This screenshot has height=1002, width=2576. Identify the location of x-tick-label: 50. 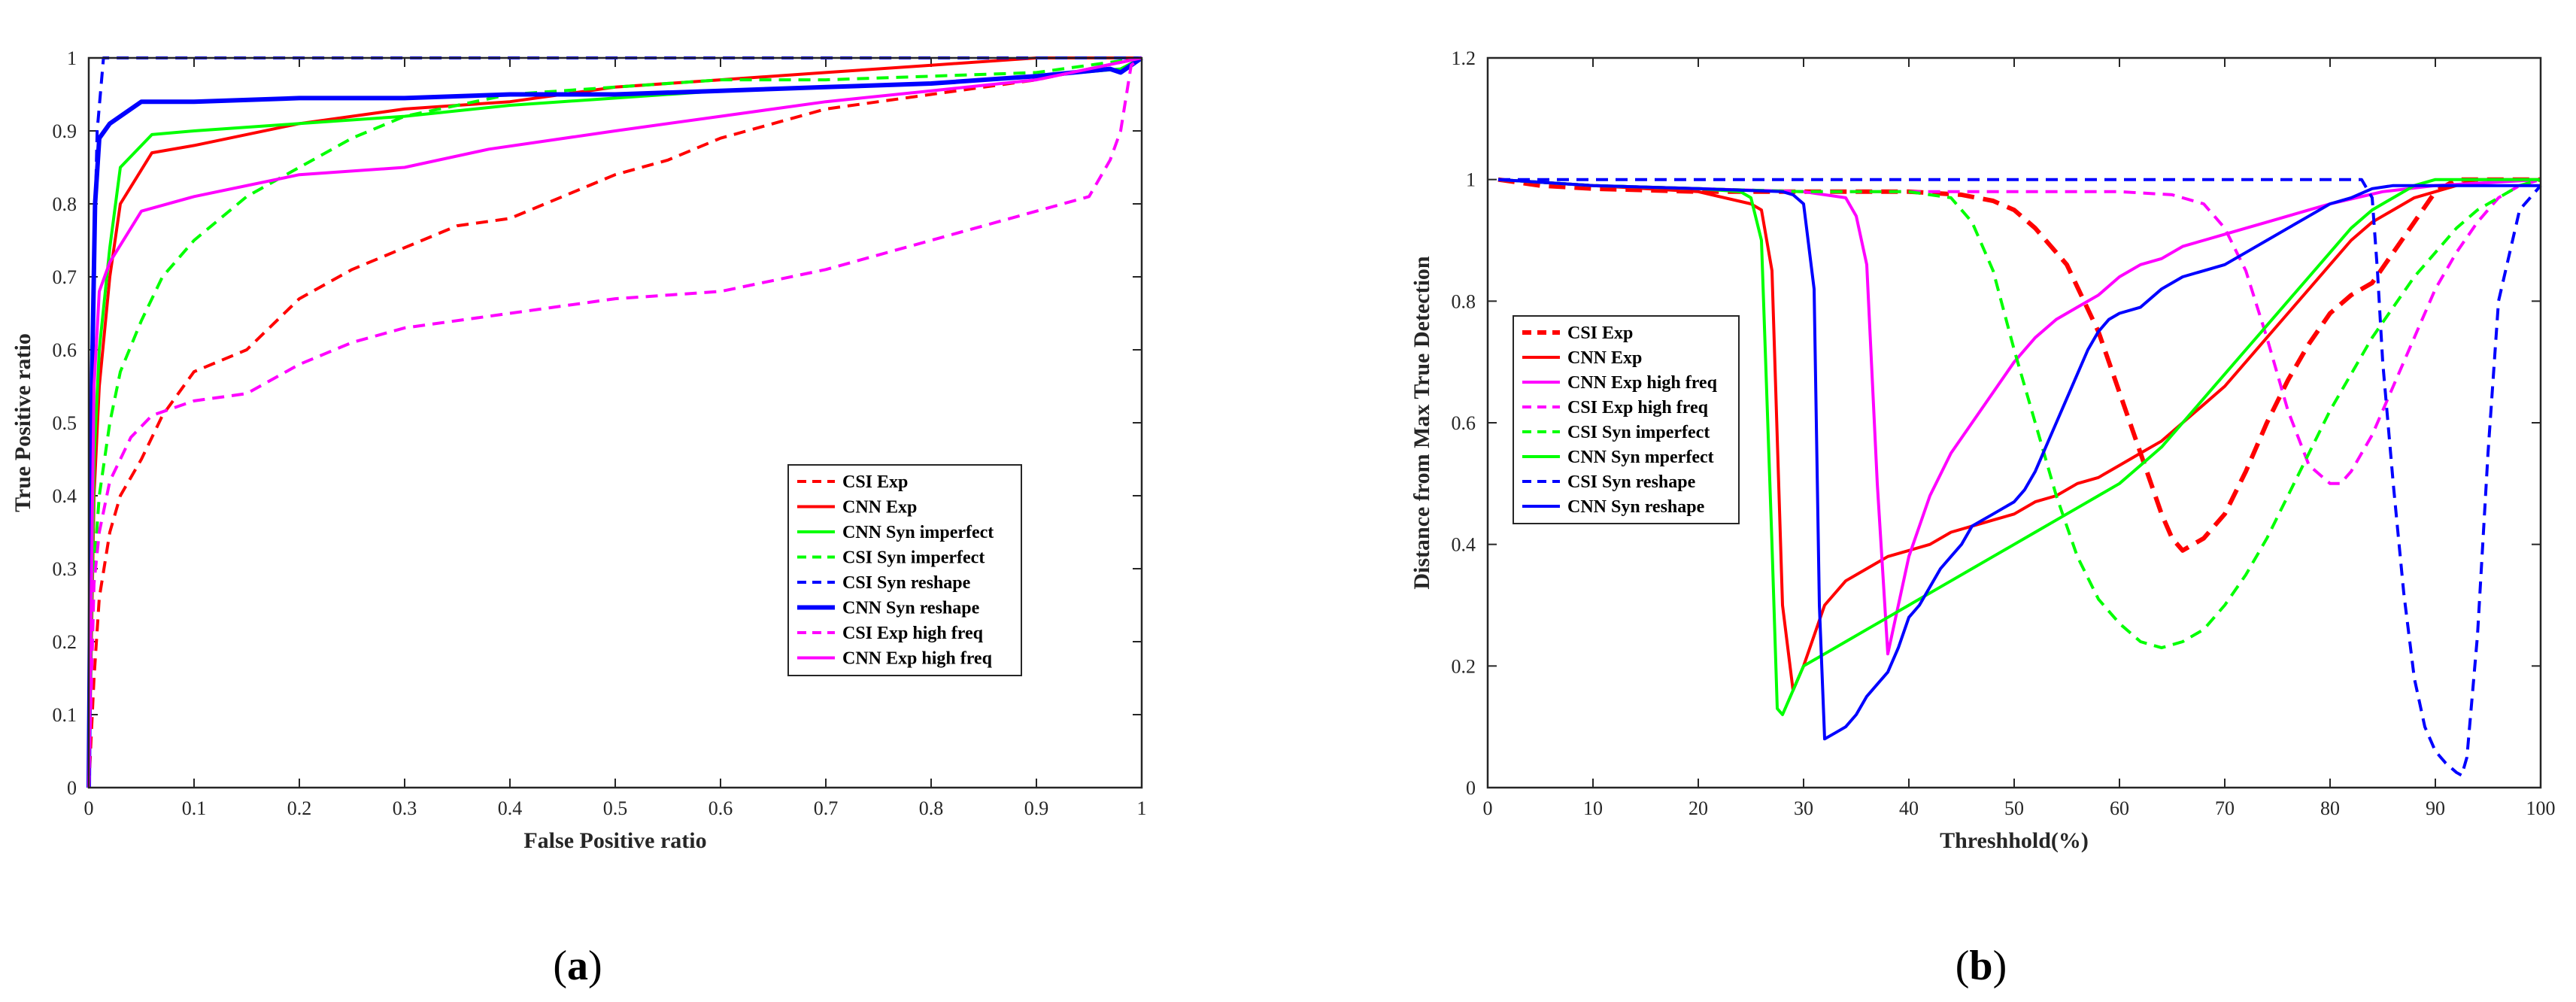
(2014, 808).